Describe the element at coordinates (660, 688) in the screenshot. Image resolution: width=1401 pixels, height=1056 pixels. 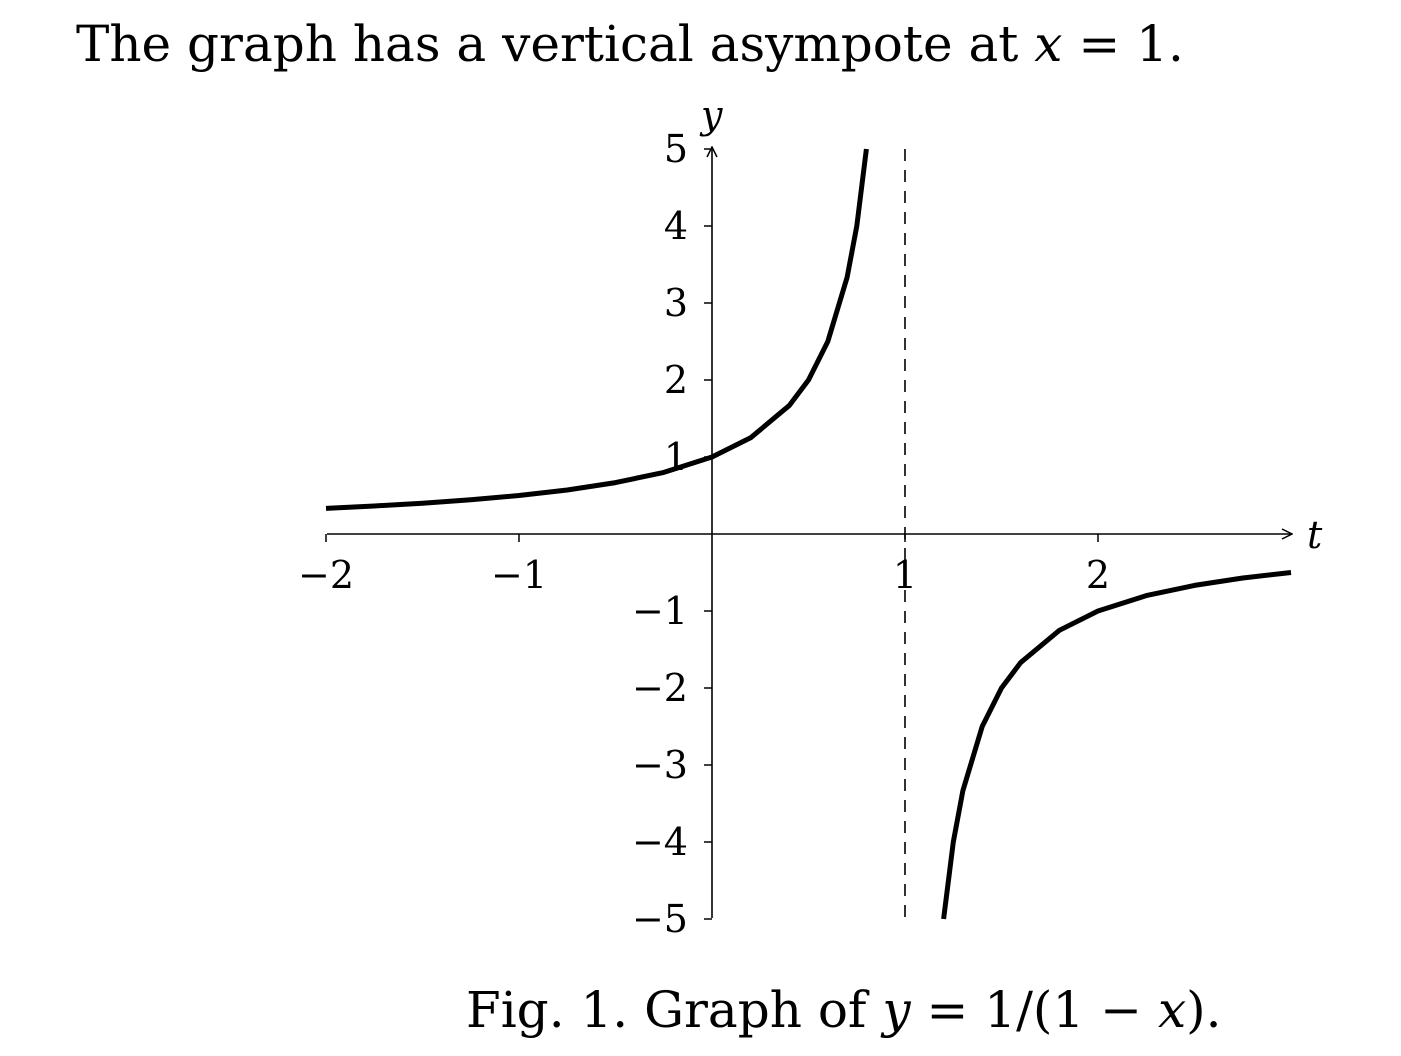
I see `y-tick-label: −2` at that location.